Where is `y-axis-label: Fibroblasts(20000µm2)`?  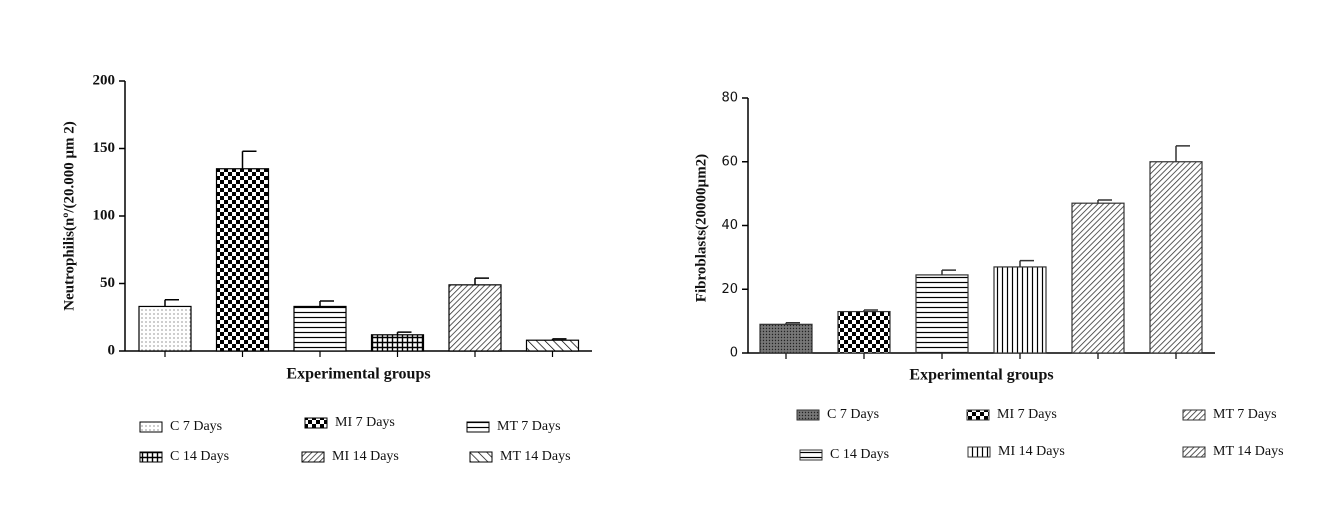 y-axis-label: Fibroblasts(20000µm2) is located at coordinates (701, 228).